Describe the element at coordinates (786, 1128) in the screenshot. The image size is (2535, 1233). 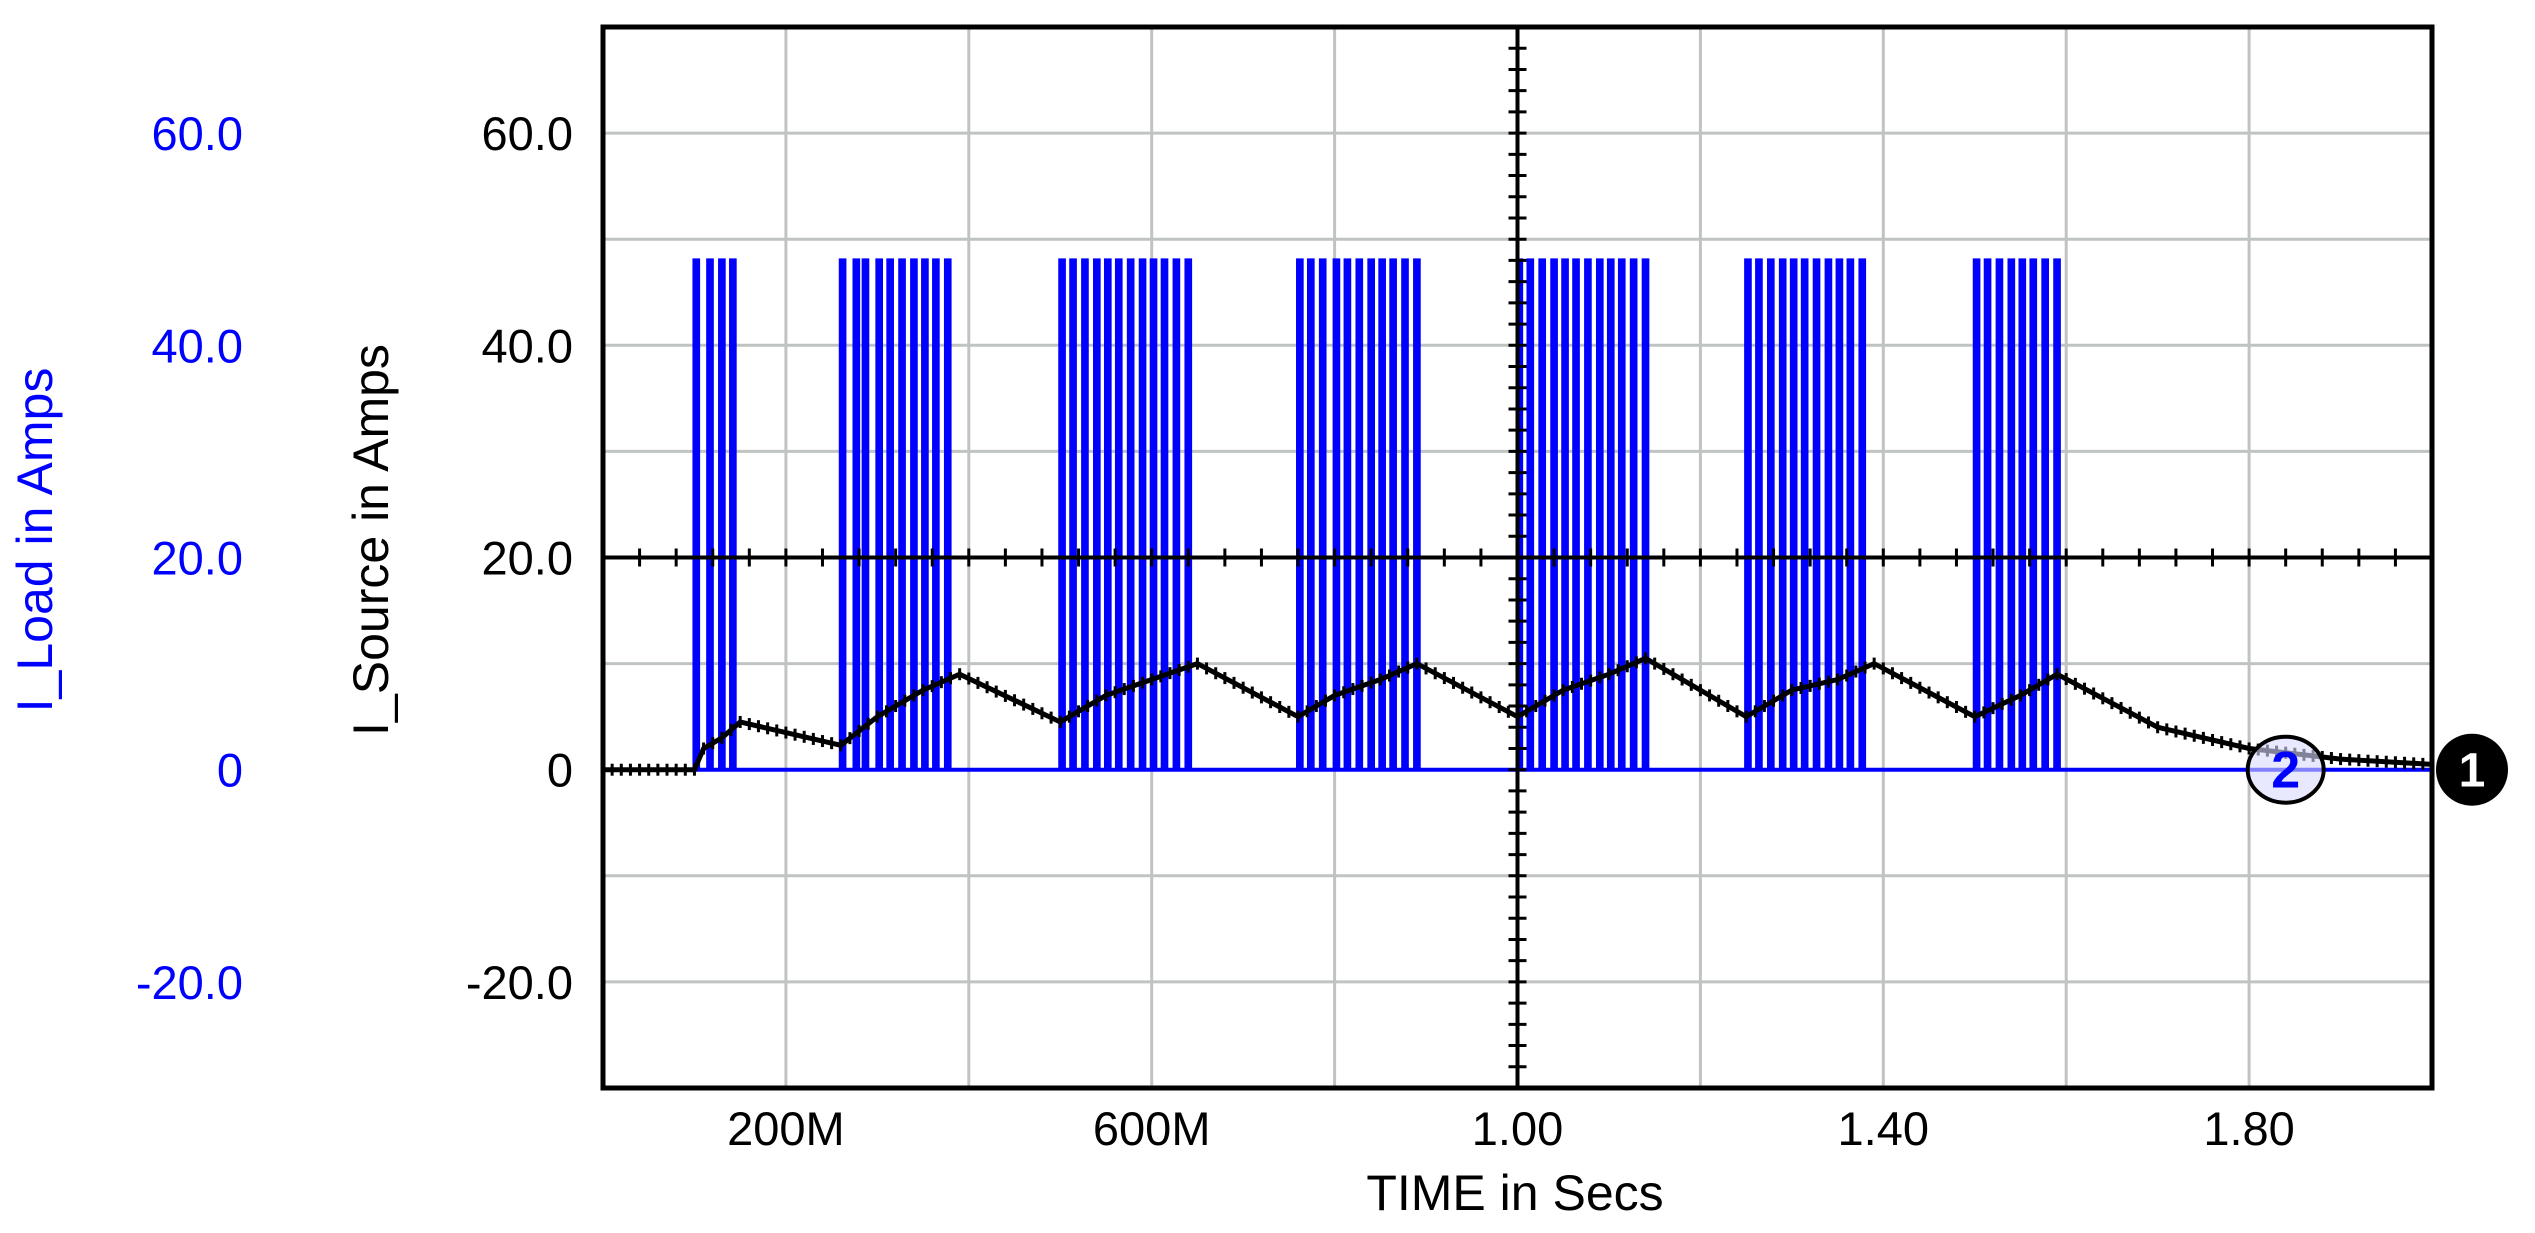
I see `x-tick-label: 200M` at that location.